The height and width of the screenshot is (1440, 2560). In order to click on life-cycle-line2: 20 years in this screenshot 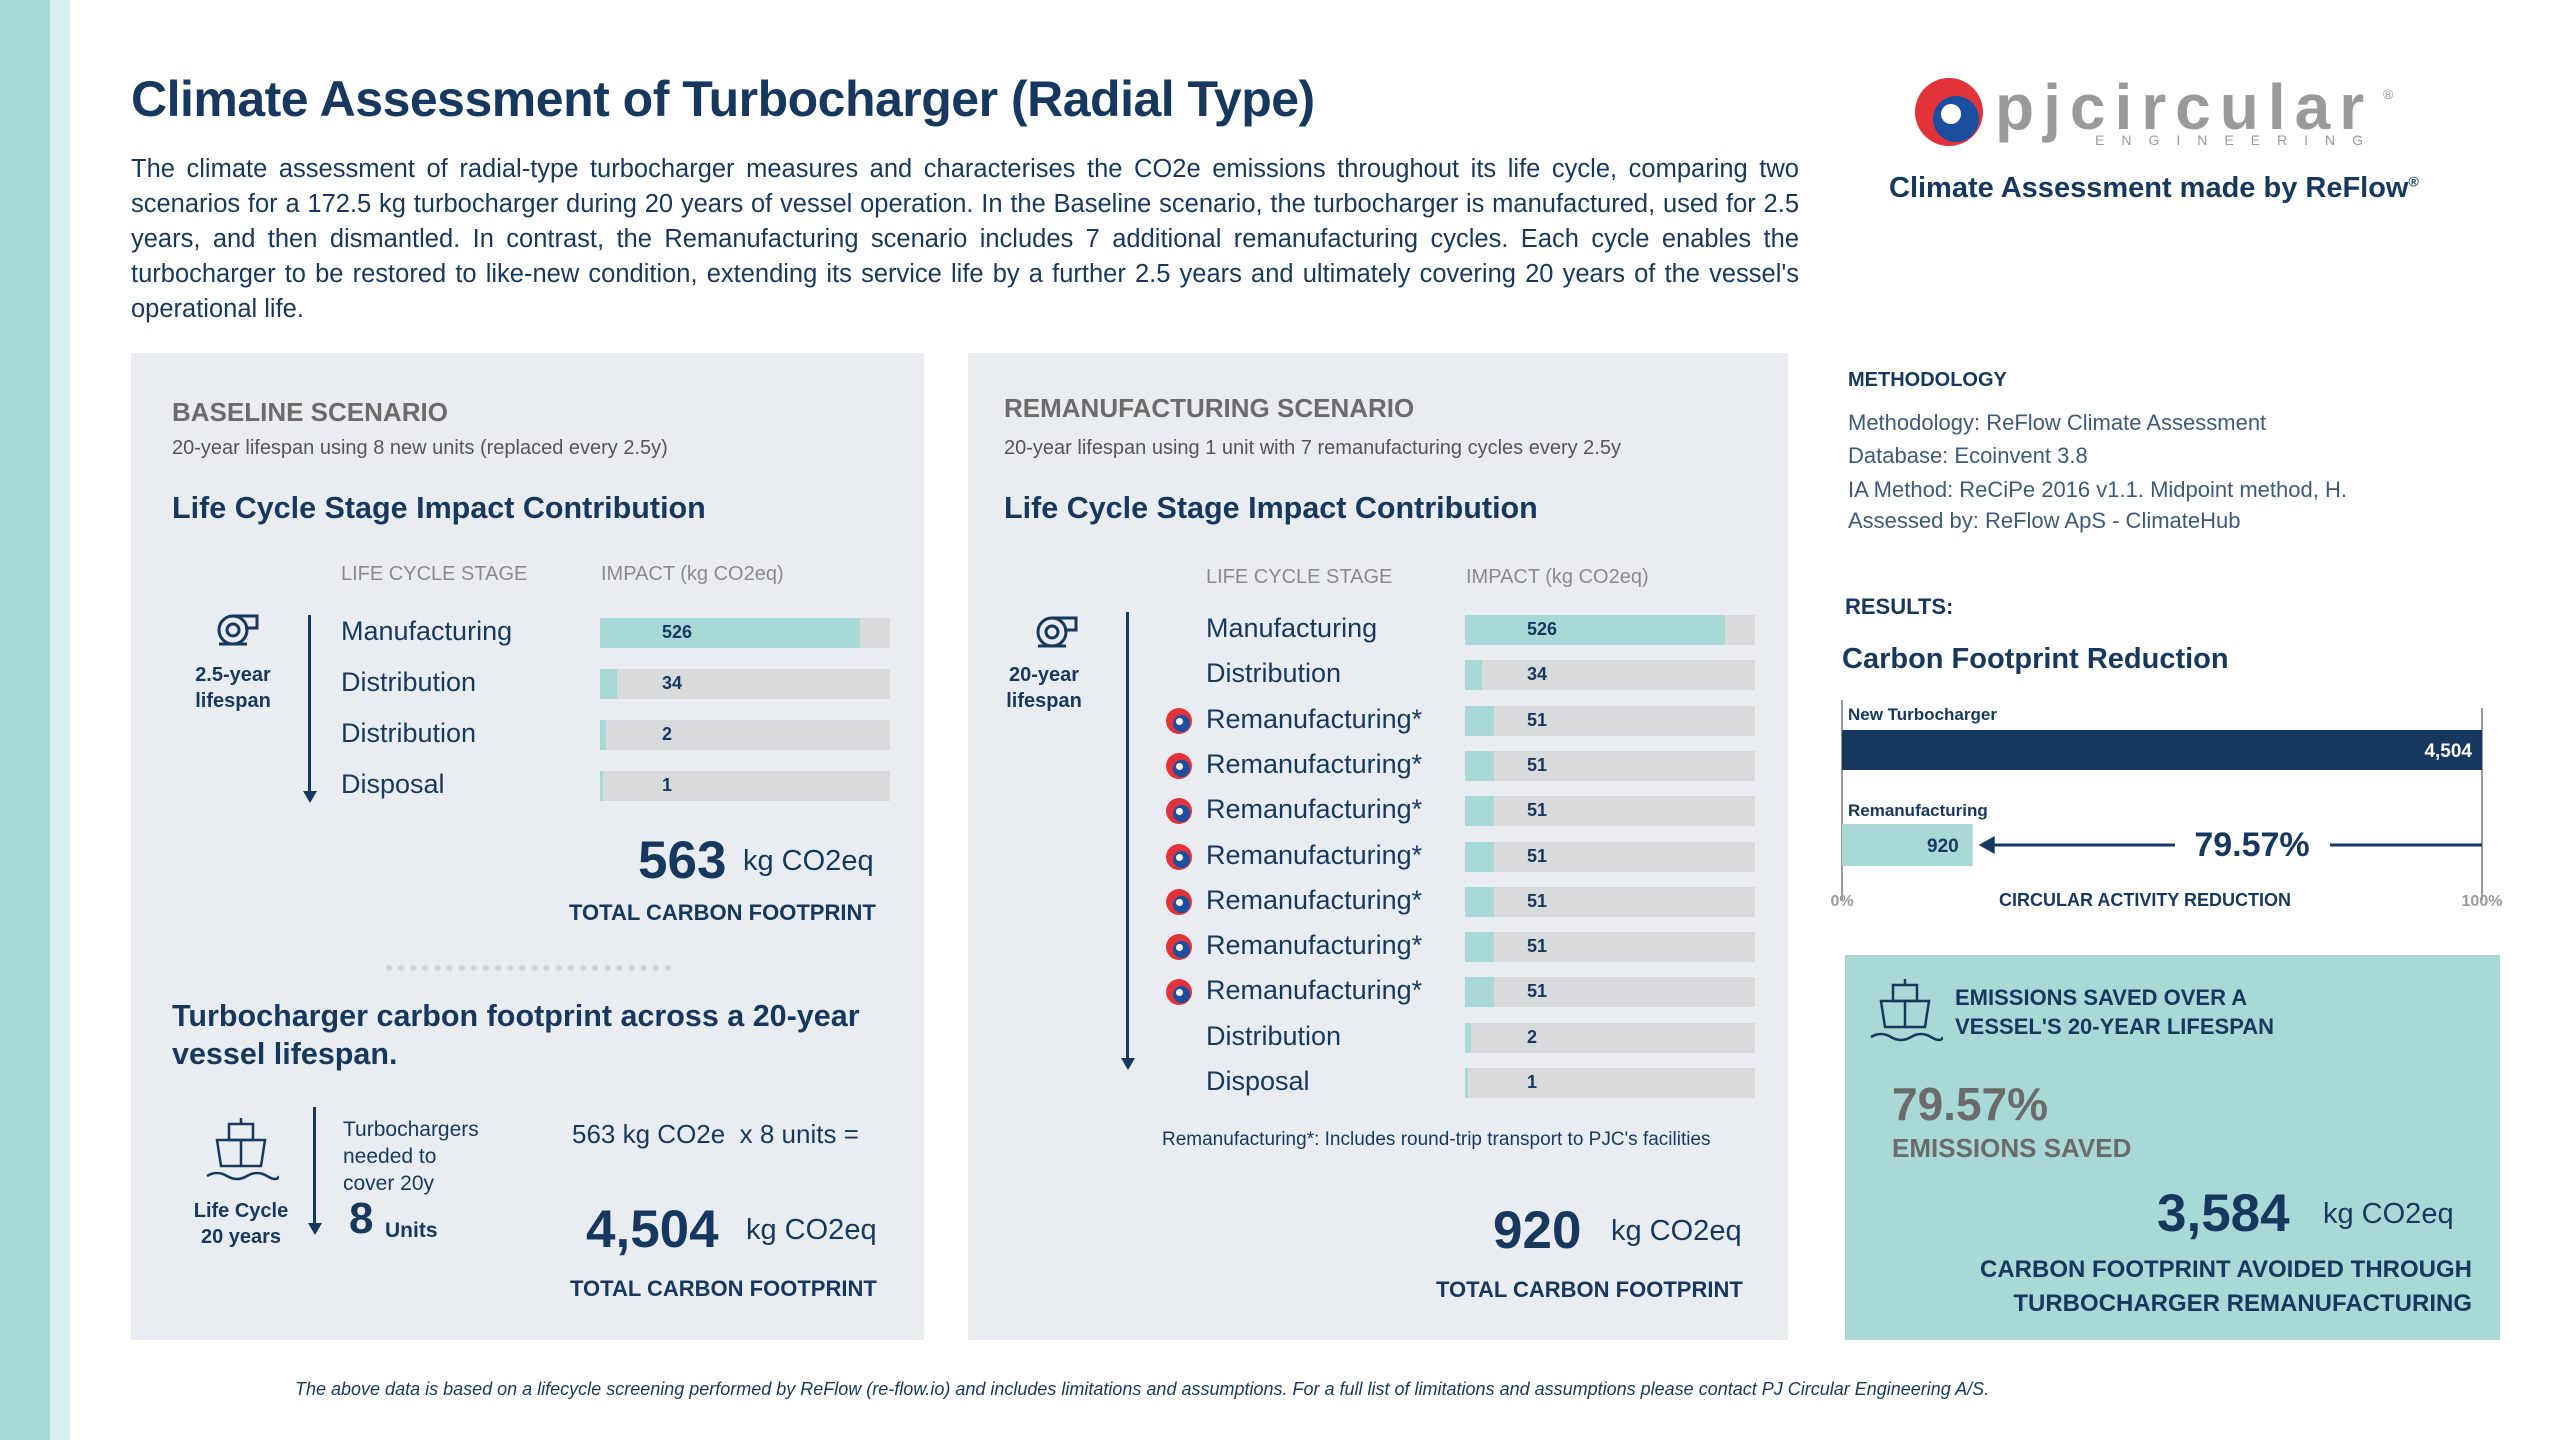, I will do `click(241, 1237)`.